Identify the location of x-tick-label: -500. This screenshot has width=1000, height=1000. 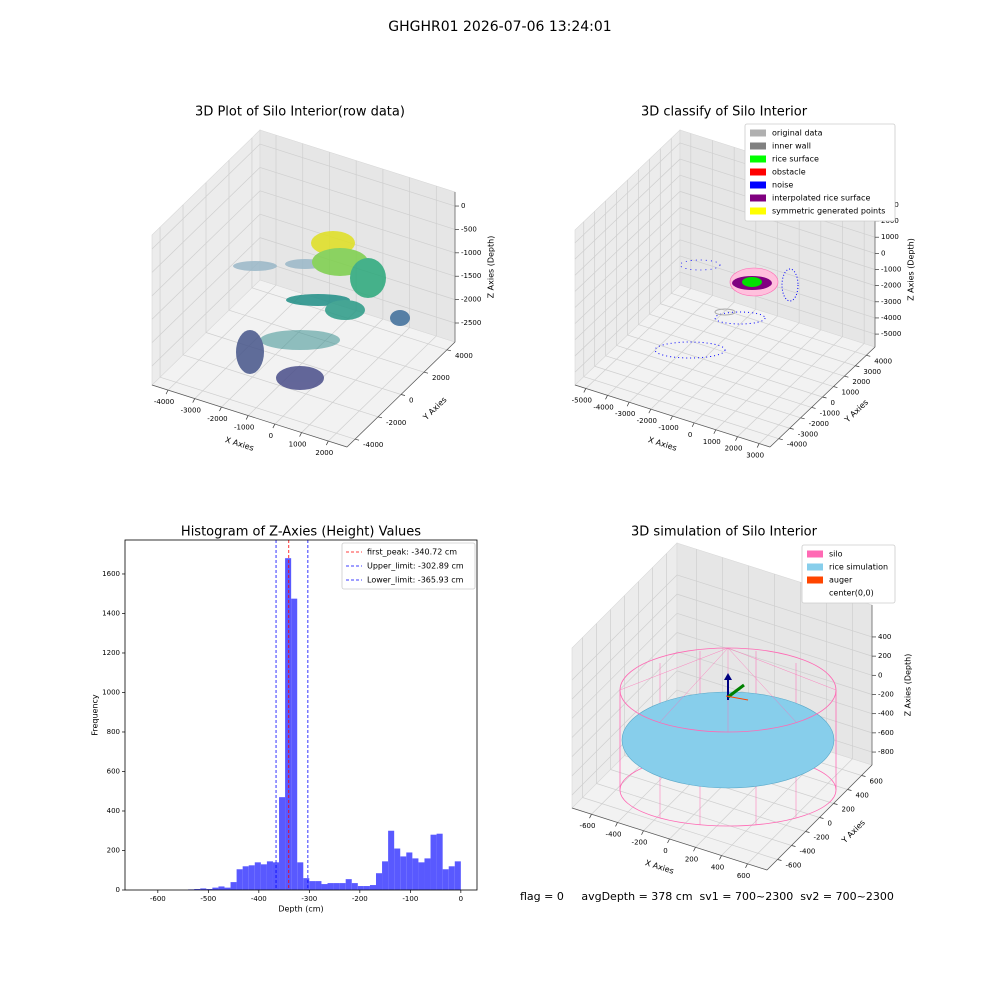
(208, 899).